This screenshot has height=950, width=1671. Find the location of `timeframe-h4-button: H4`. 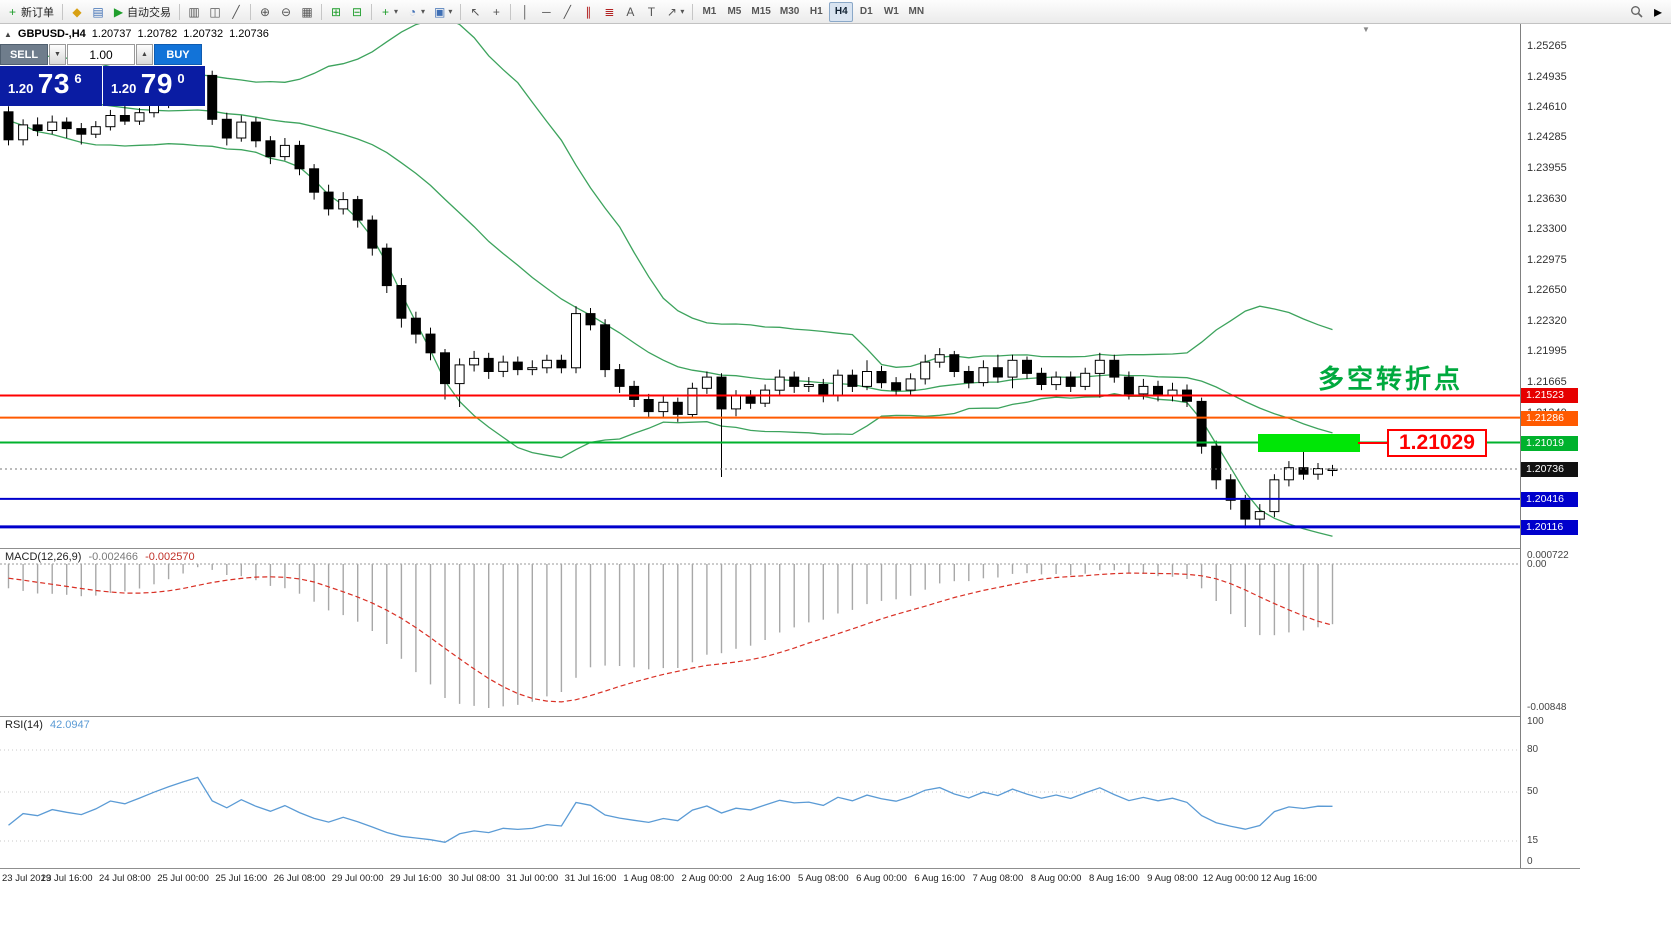

timeframe-h4-button: H4 is located at coordinates (841, 11).